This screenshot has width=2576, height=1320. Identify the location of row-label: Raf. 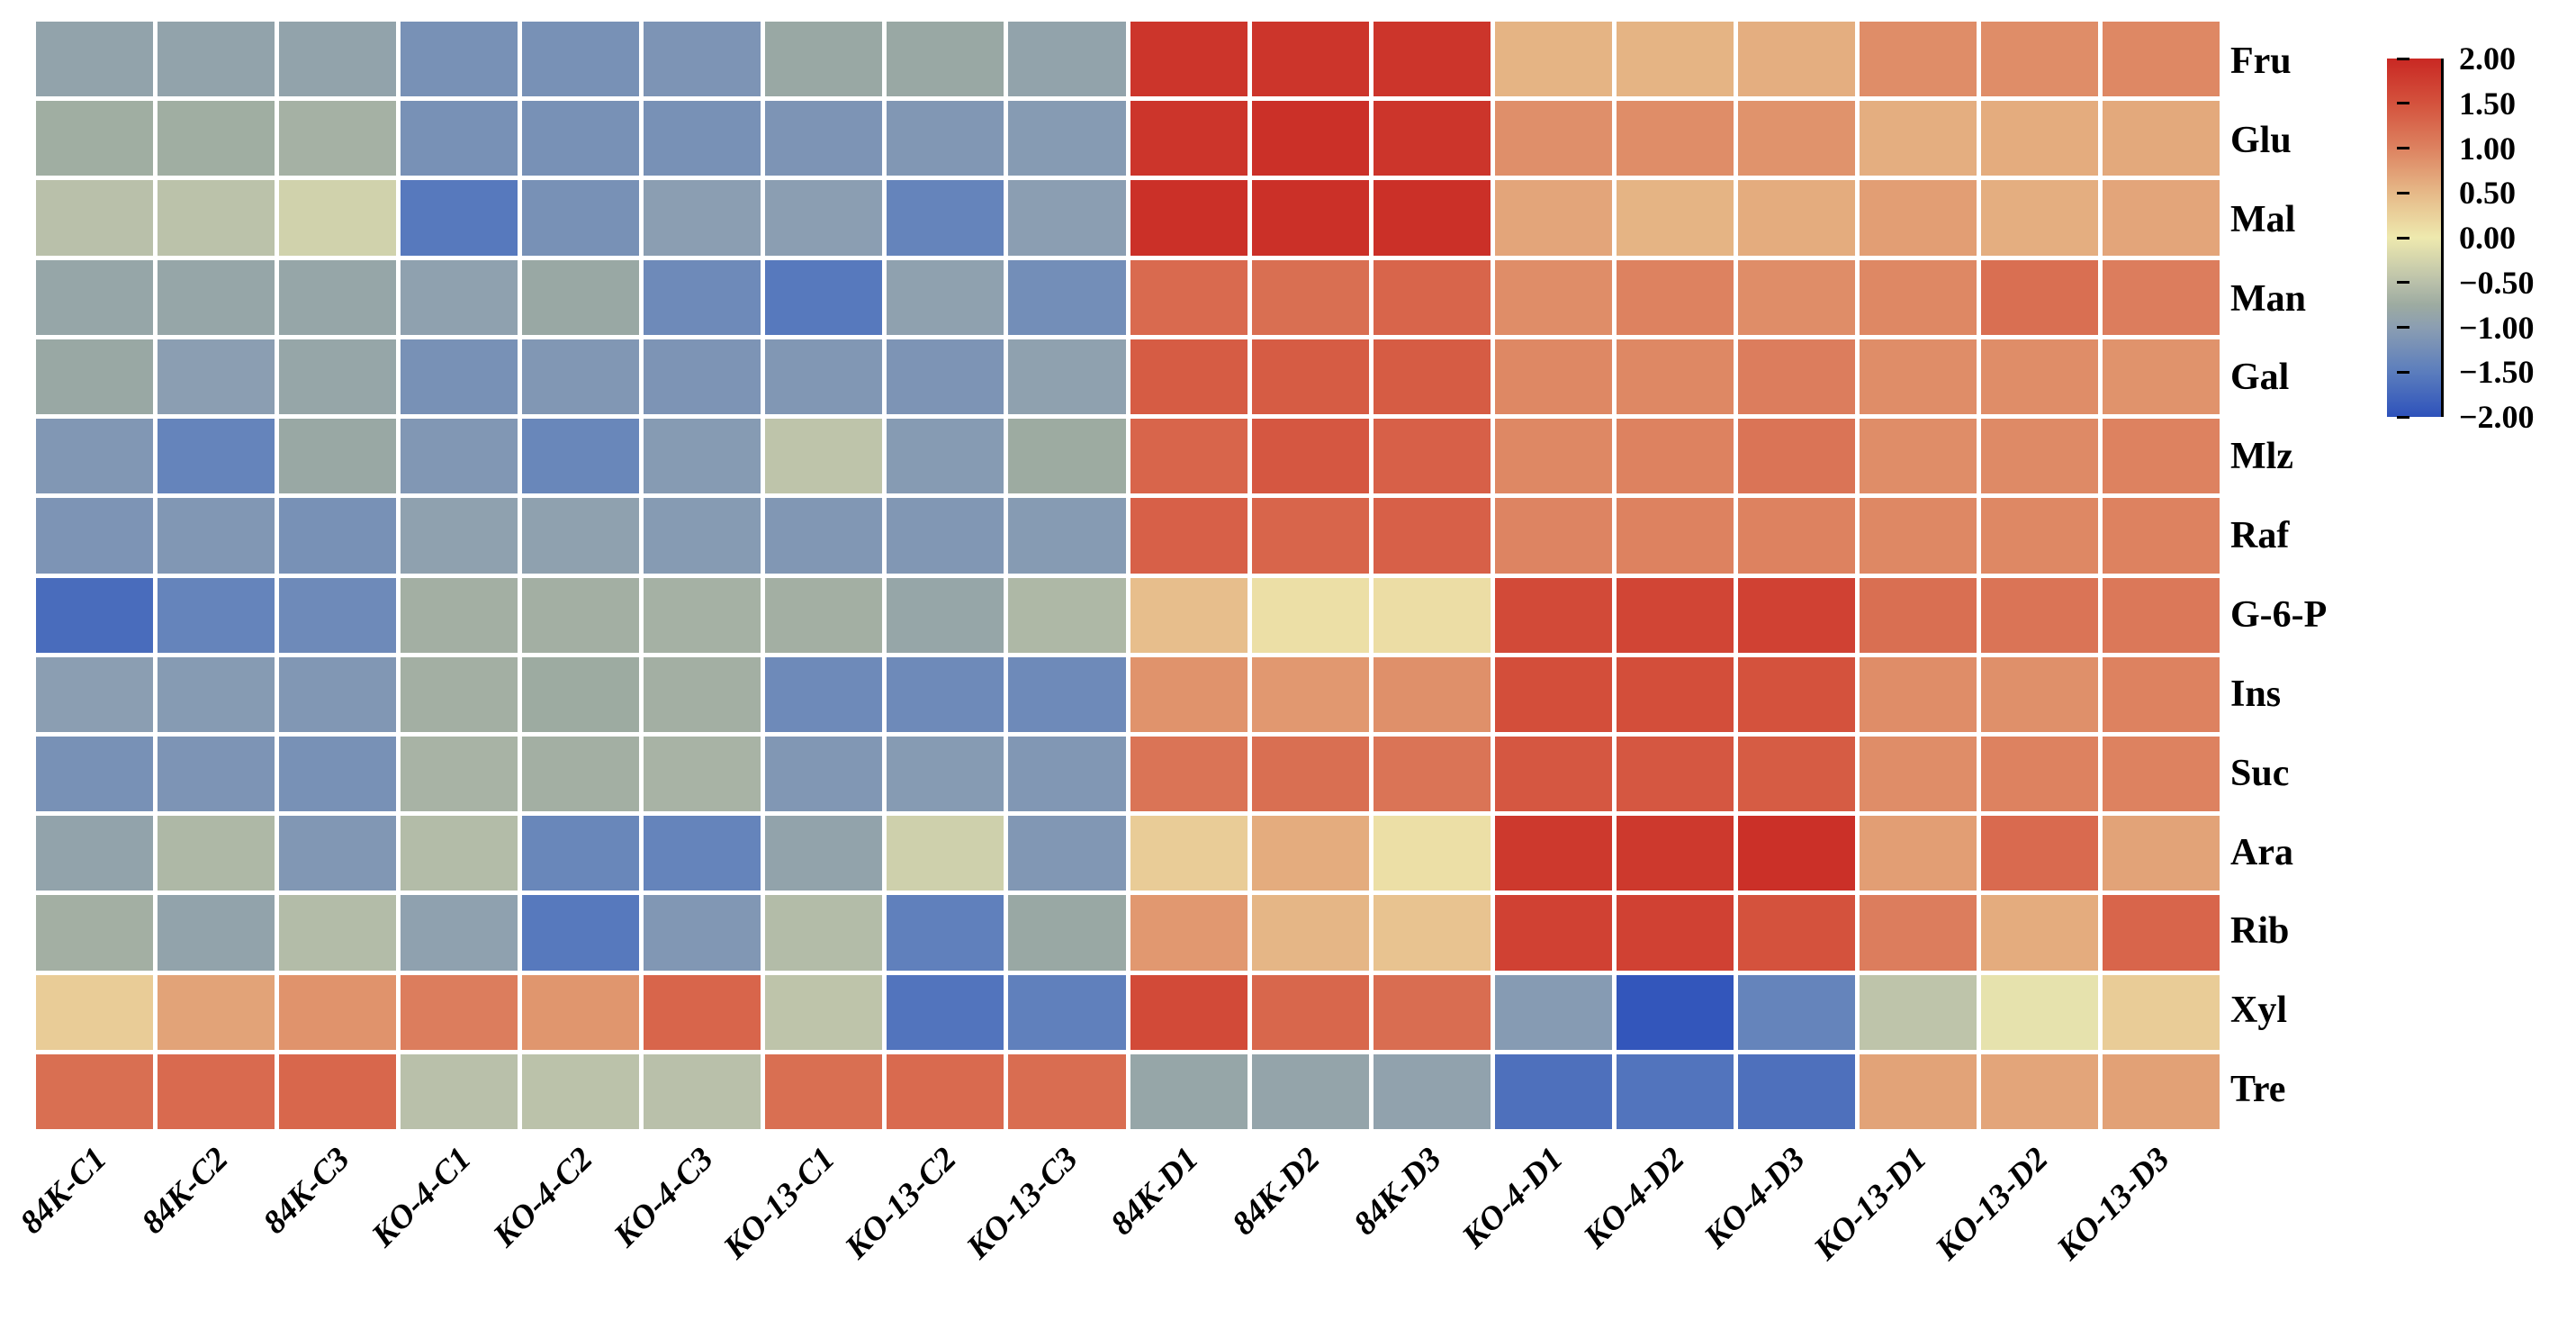
(2260, 536).